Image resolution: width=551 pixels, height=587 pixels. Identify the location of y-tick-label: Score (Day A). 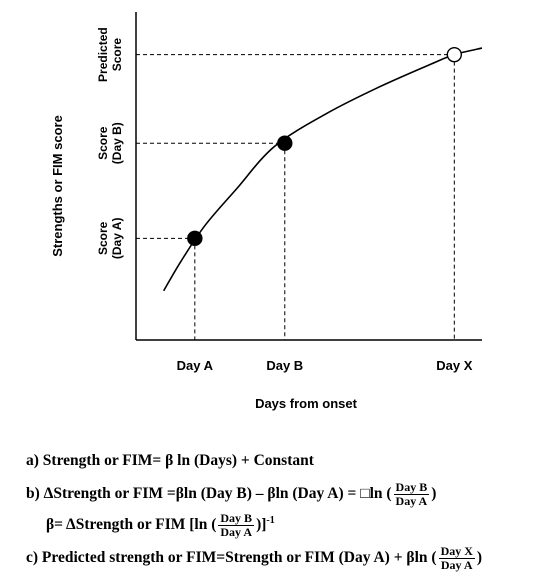
(110, 239).